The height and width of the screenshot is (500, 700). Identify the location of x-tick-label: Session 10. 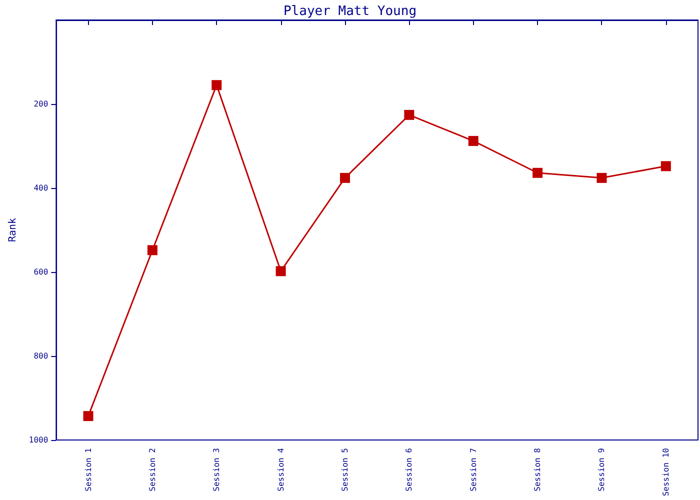
(665, 472).